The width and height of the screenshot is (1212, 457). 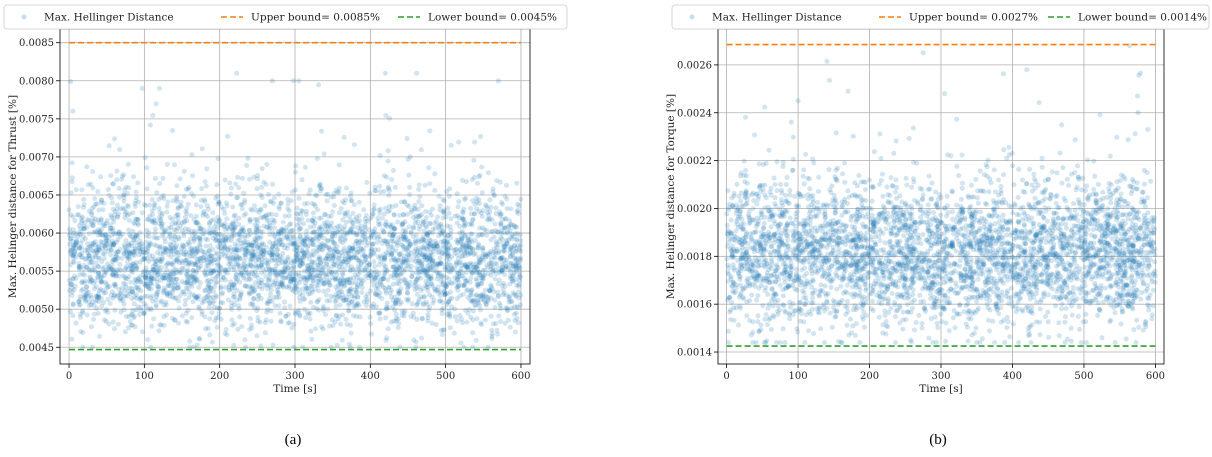 I want to click on y-tick-label: 0.0050, so click(x=36, y=310).